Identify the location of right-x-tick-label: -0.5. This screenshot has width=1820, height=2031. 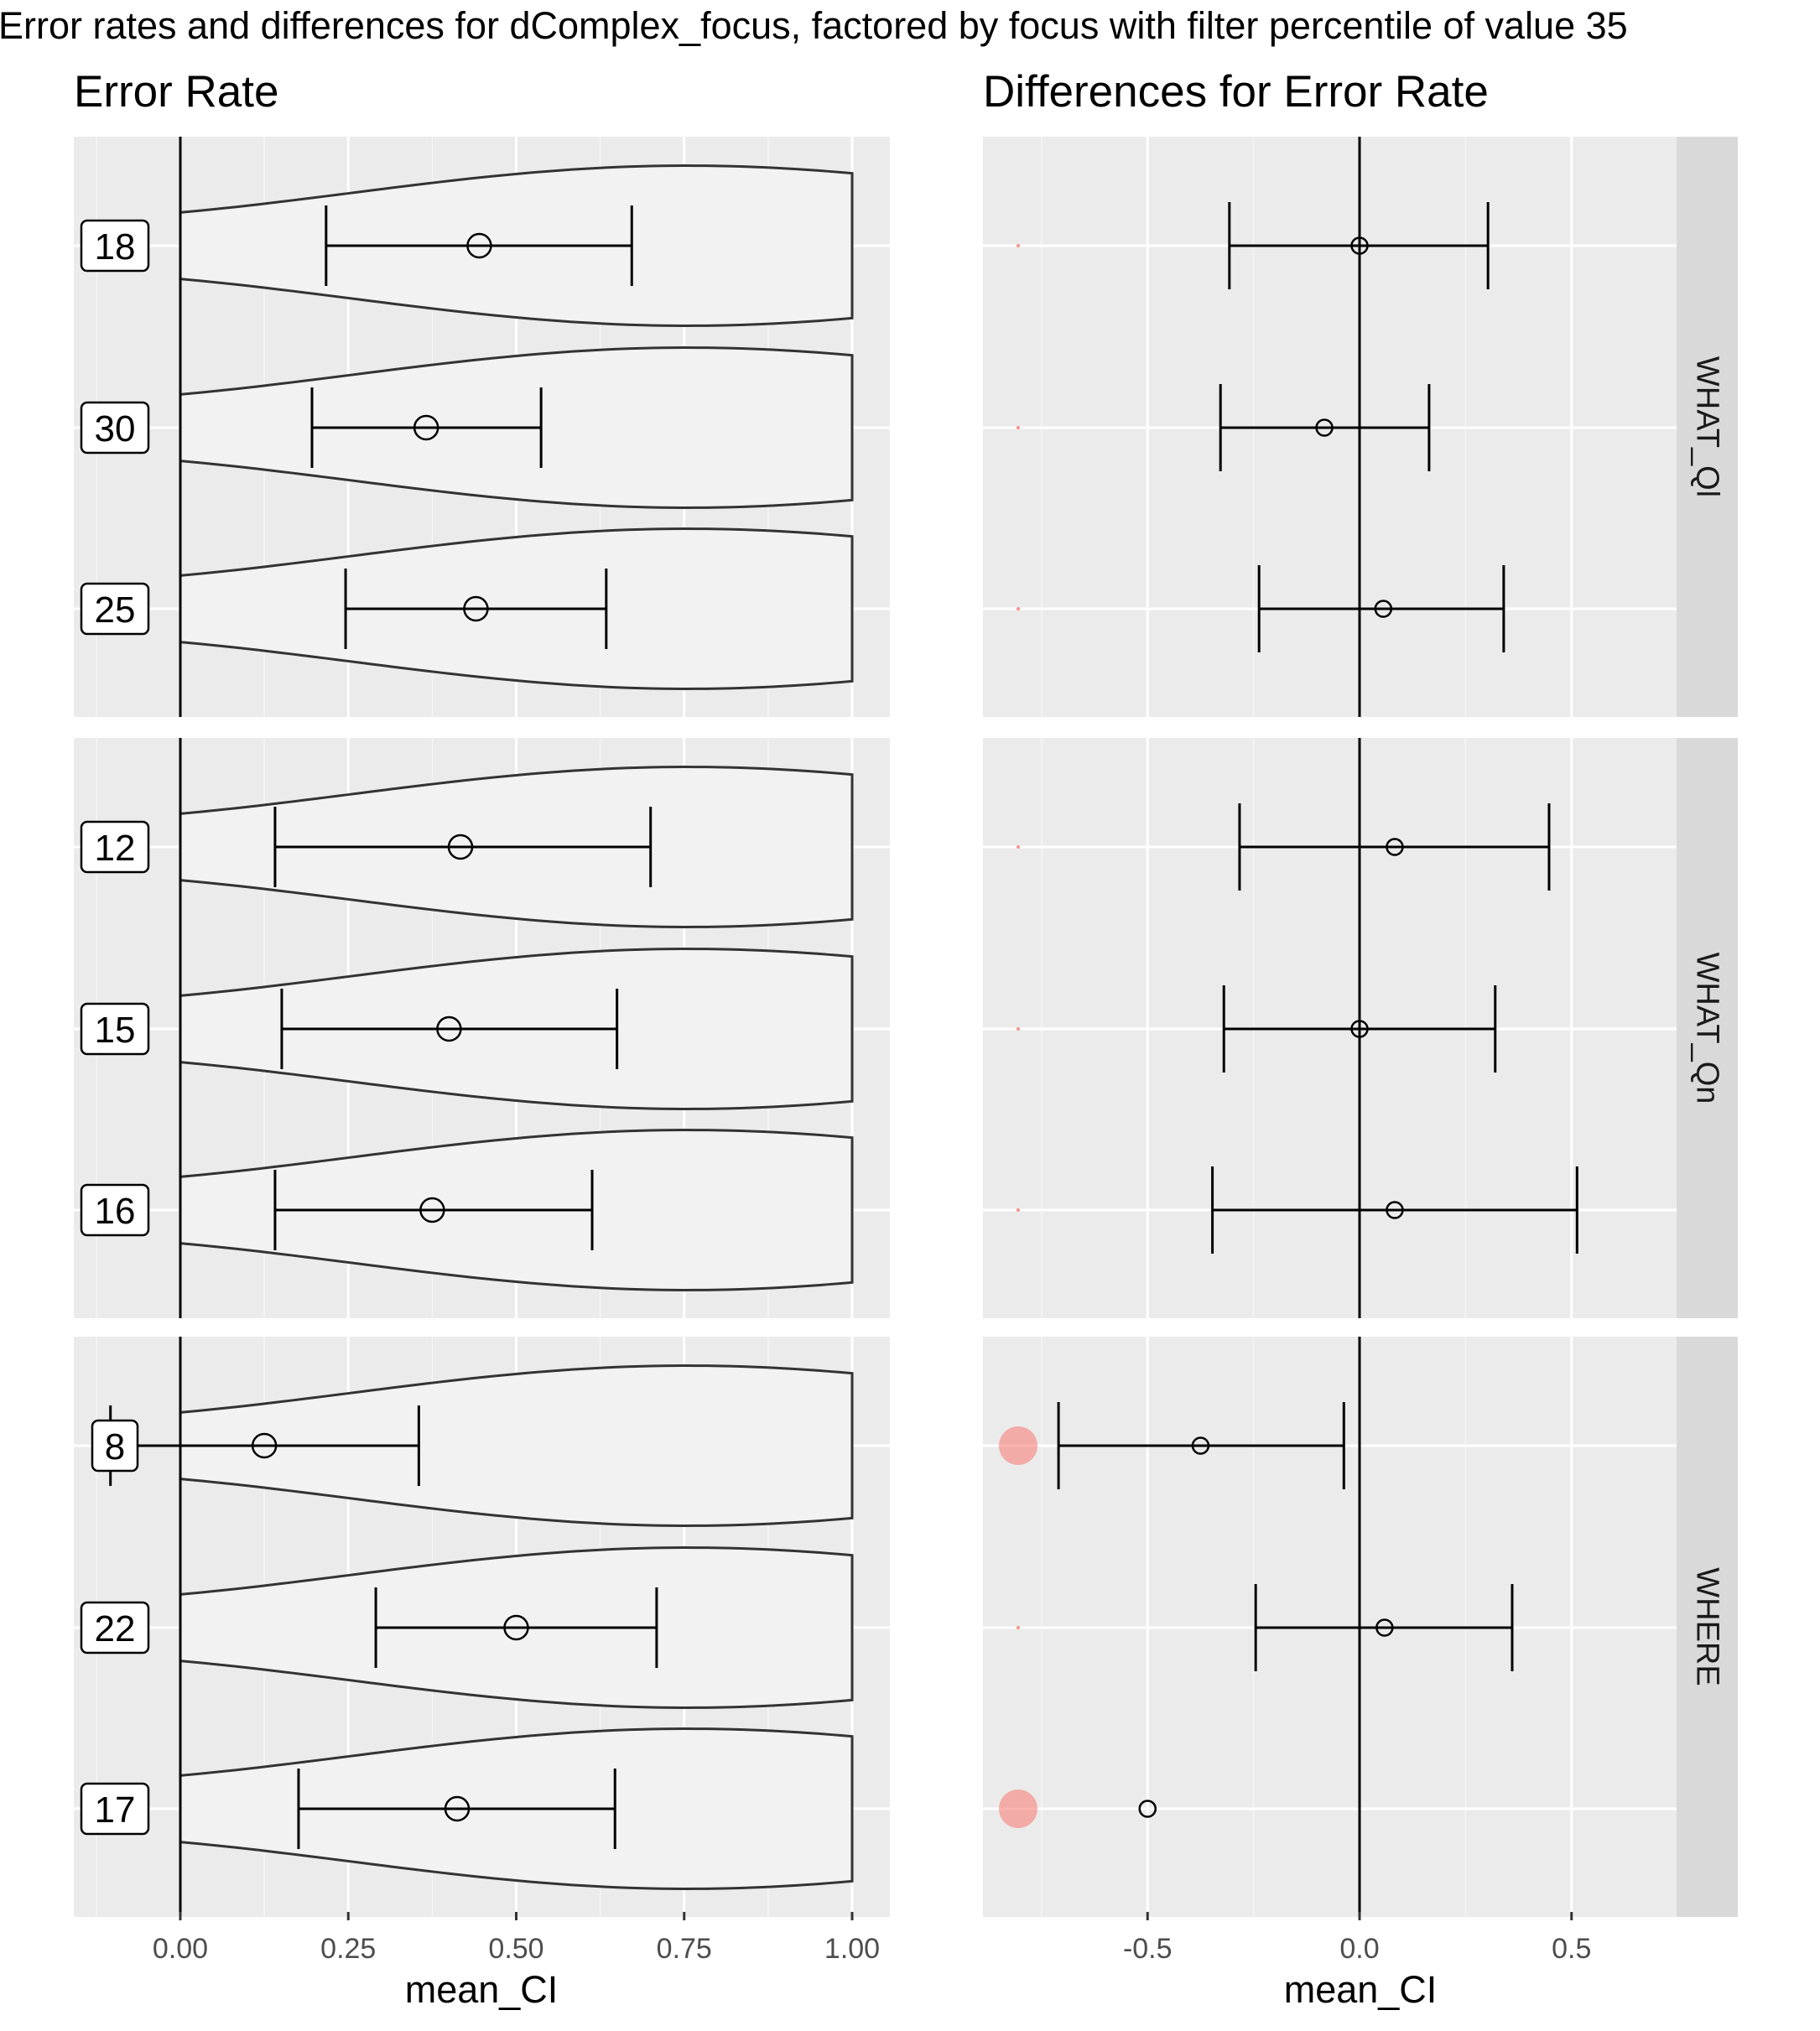
(1148, 1949).